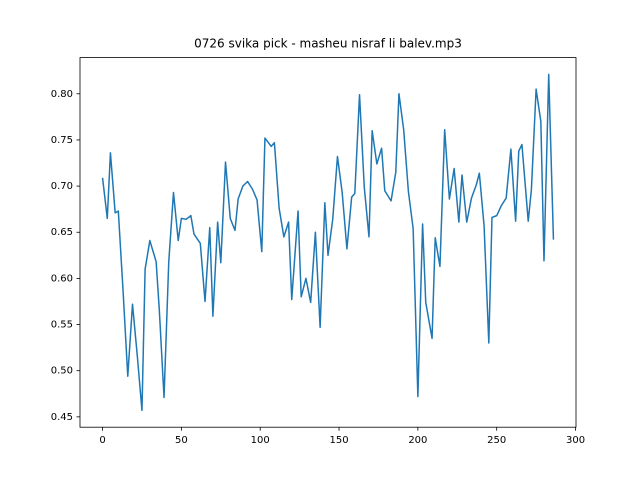 This screenshot has height=480, width=640. Describe the element at coordinates (62, 232) in the screenshot. I see `y-tick-label: 0.65` at that location.